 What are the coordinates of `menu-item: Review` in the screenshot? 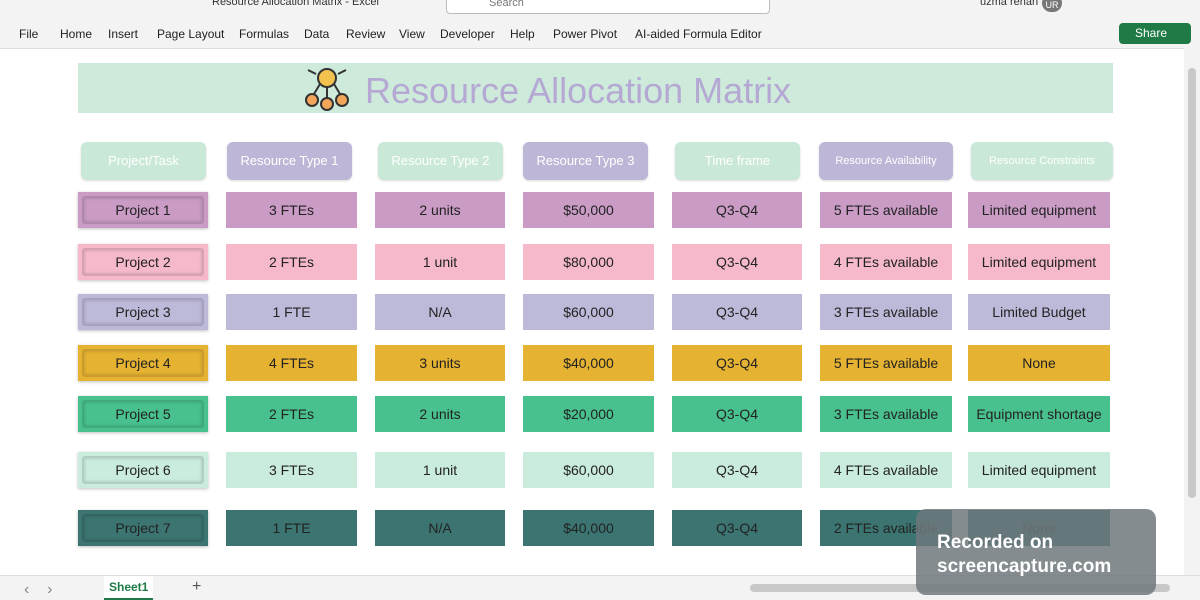 It's located at (366, 34).